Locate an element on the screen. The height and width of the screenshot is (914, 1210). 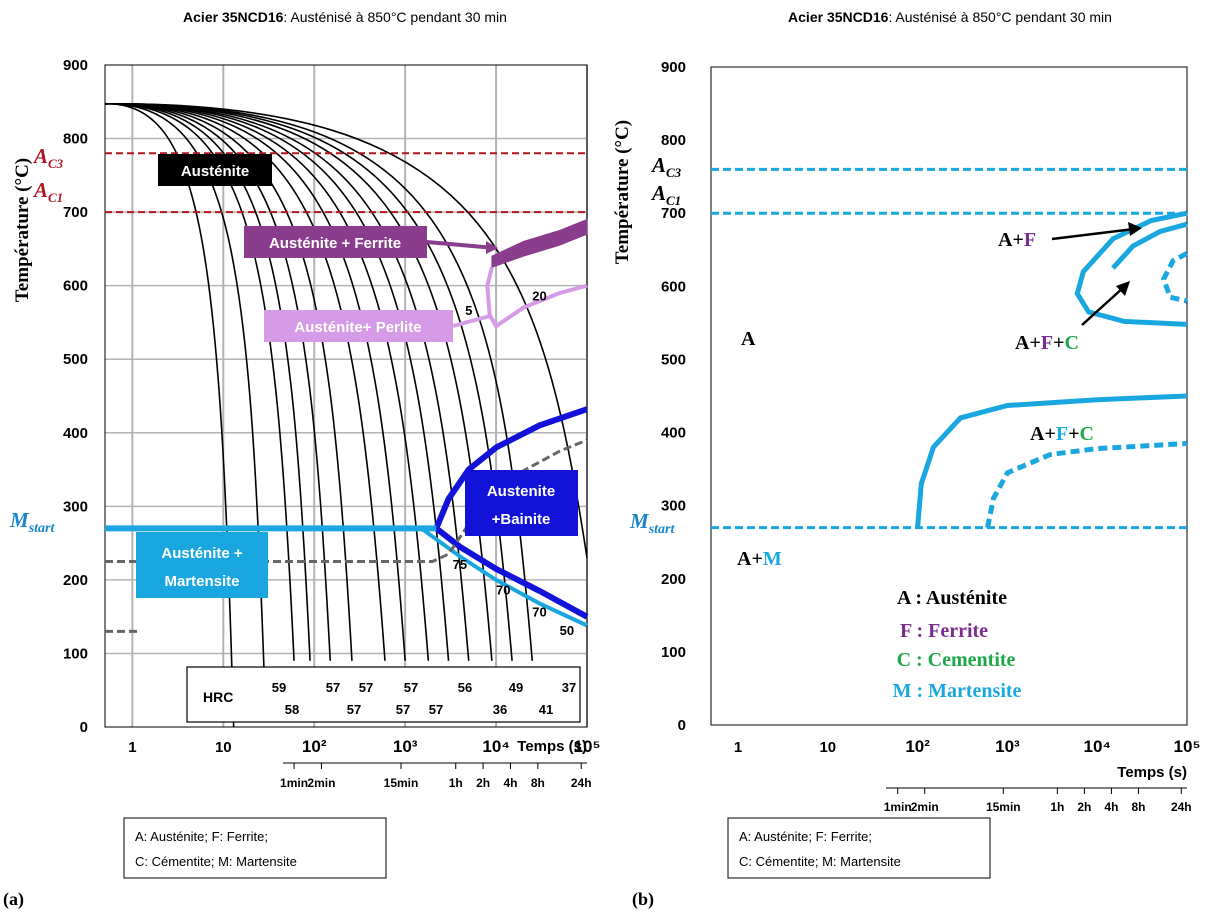
panel-b-ferrite-start-curve is located at coordinates (1131, 268).